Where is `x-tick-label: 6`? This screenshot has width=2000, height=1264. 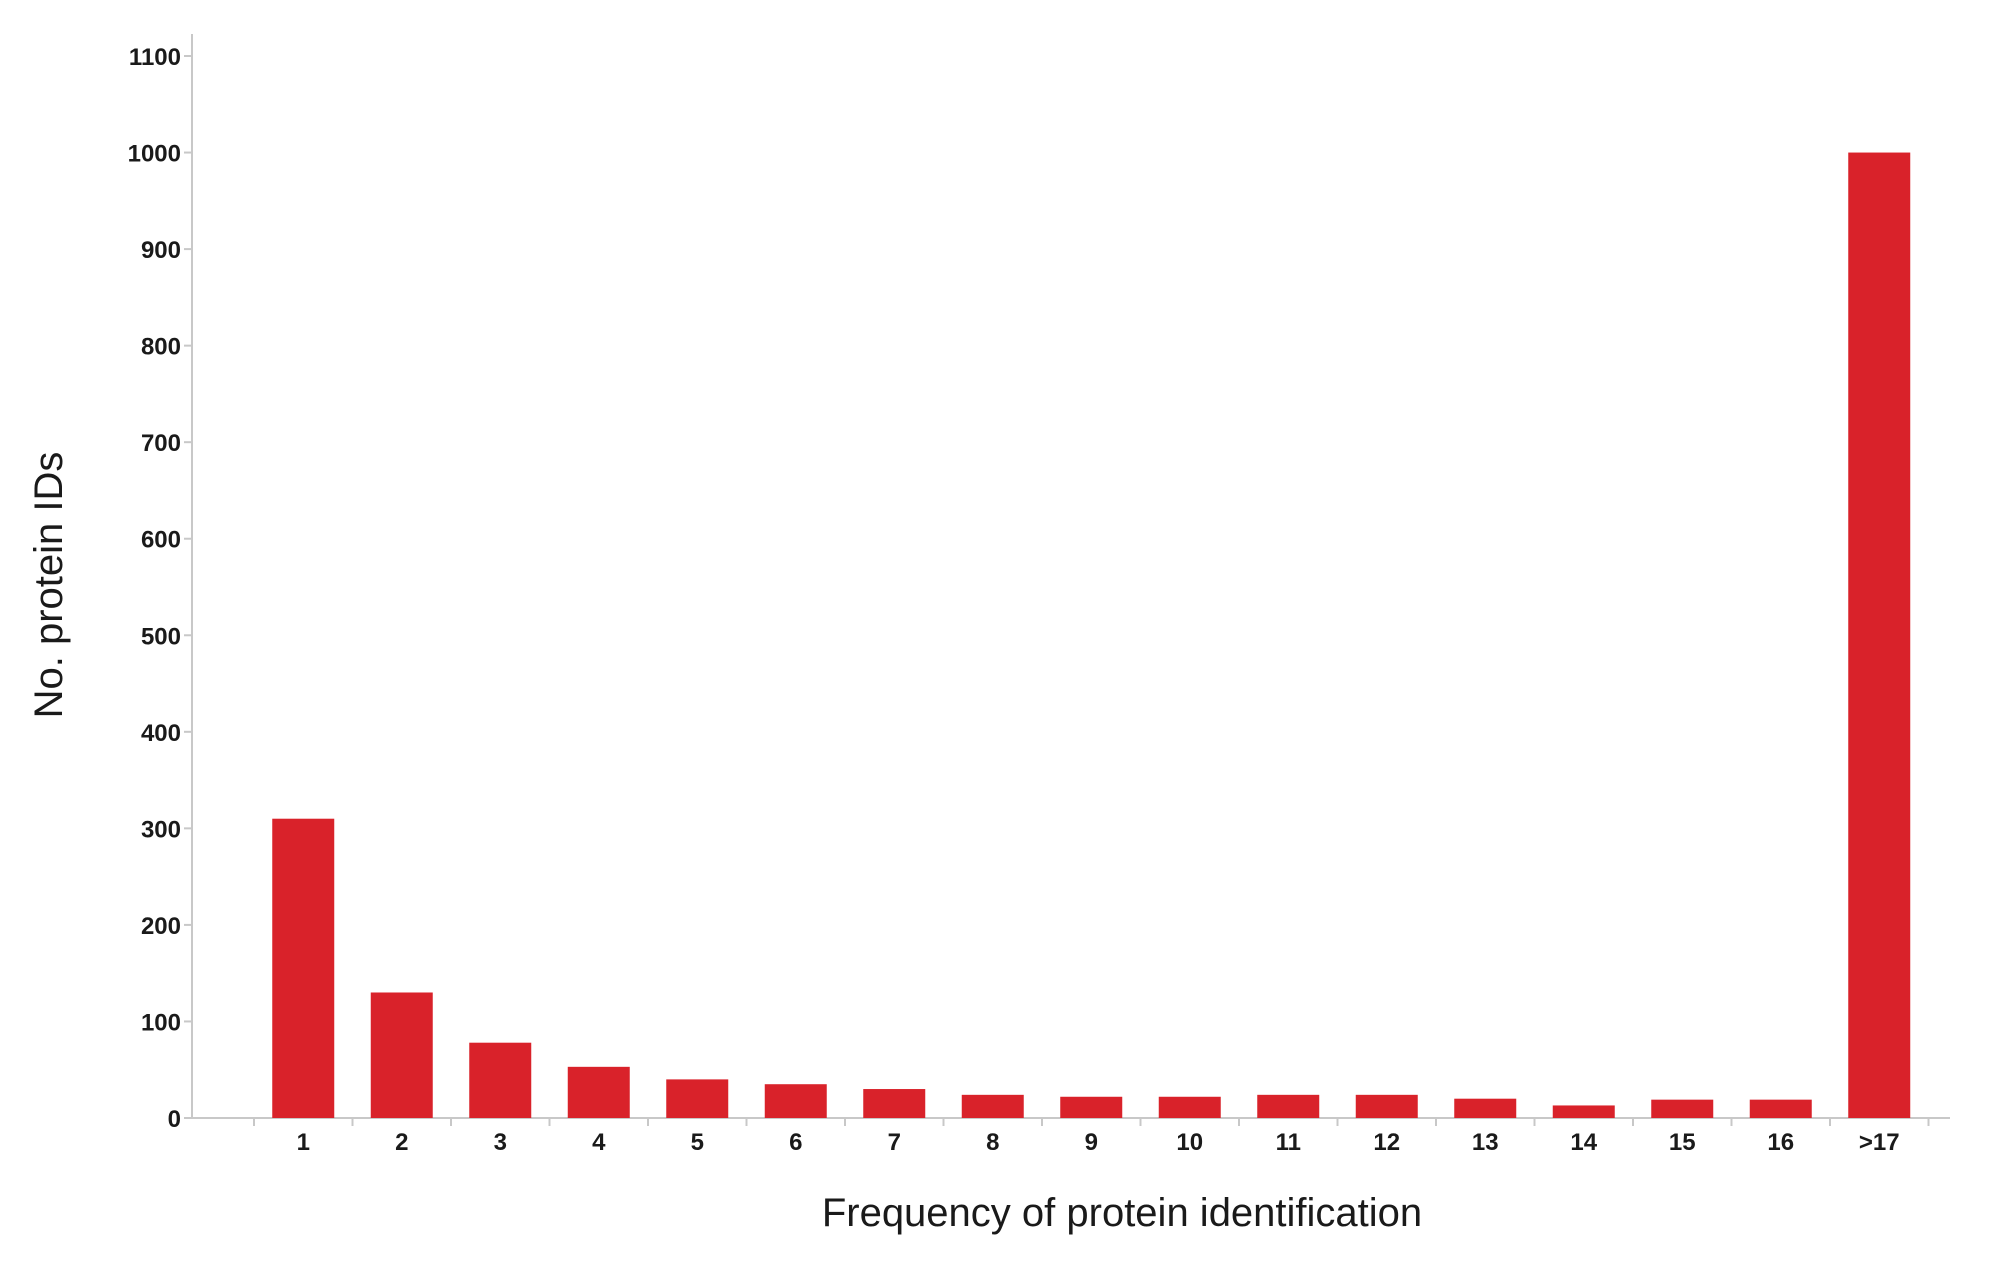
x-tick-label: 6 is located at coordinates (795, 1142).